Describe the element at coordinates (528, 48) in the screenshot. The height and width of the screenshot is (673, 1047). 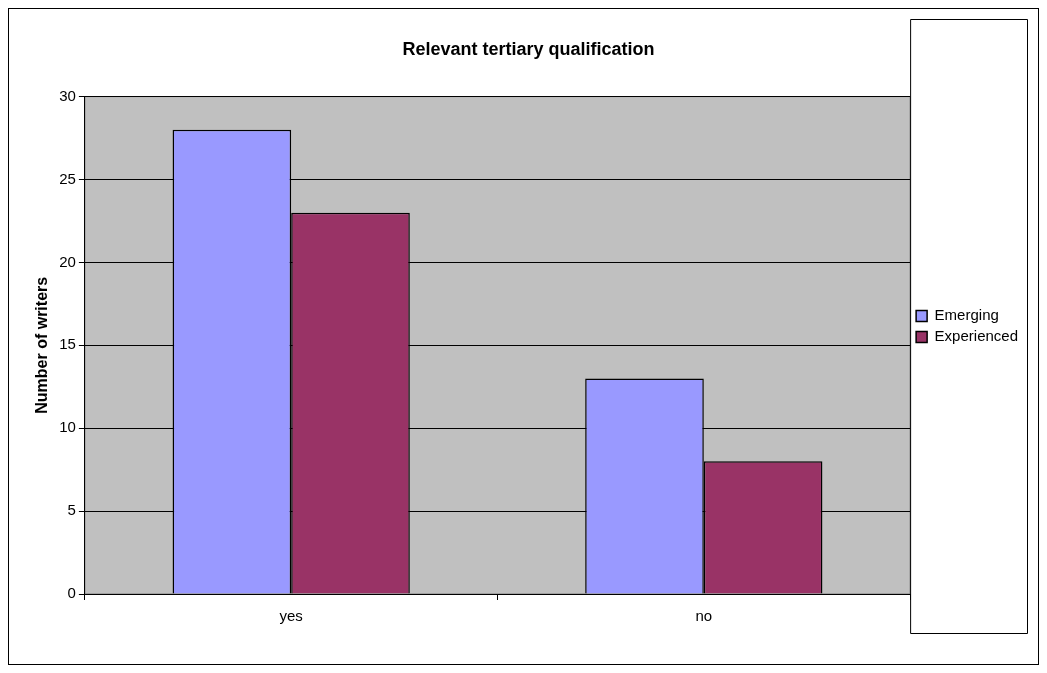
I see `chart-title: Relevant tertiary qualification` at that location.